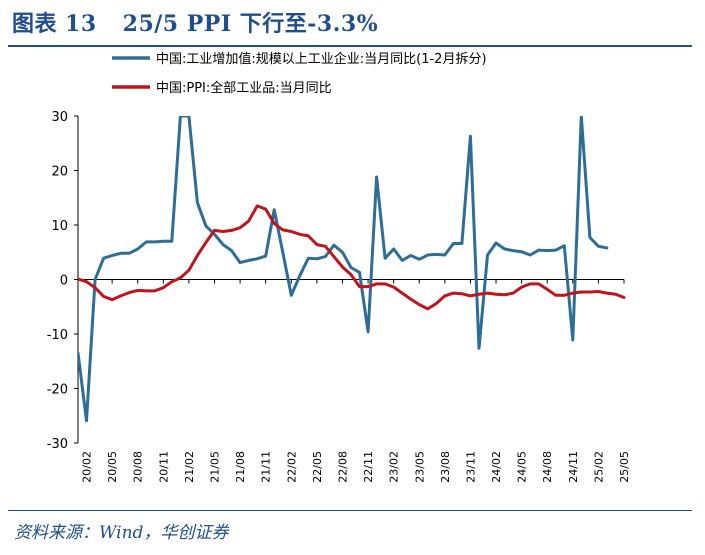 The height and width of the screenshot is (555, 705). Describe the element at coordinates (598, 467) in the screenshot. I see `x-tick-label: 25/02` at that location.